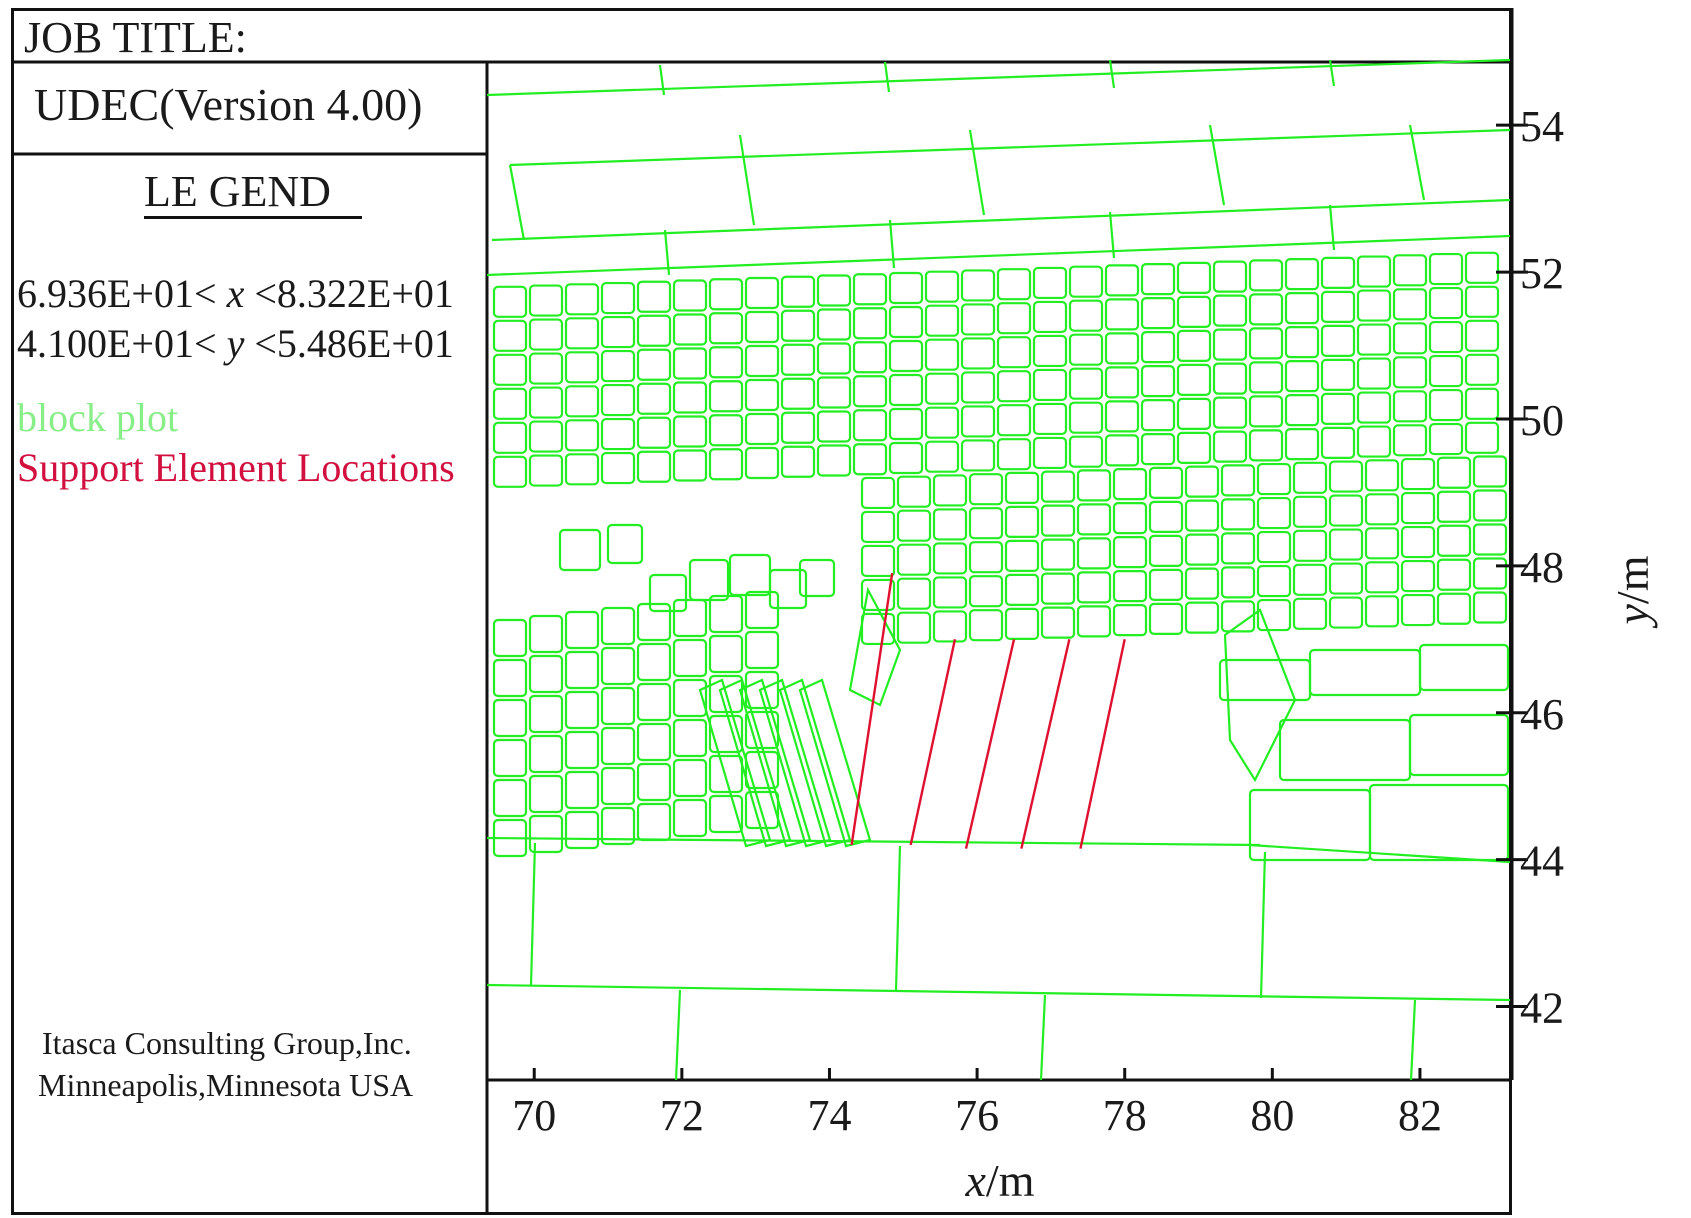 The height and width of the screenshot is (1218, 1691). I want to click on side-block, so click(1365, 672).